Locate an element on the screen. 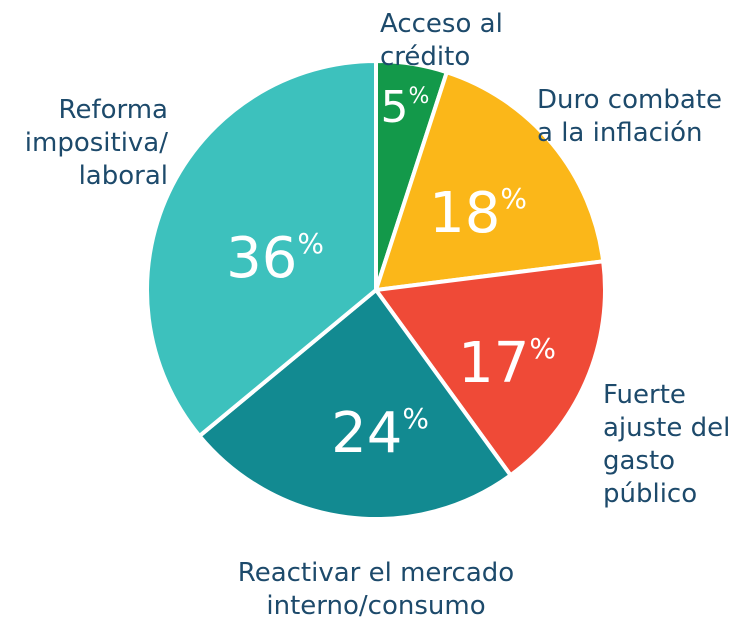  slice-label: Acceso al crédito is located at coordinates (441, 40).